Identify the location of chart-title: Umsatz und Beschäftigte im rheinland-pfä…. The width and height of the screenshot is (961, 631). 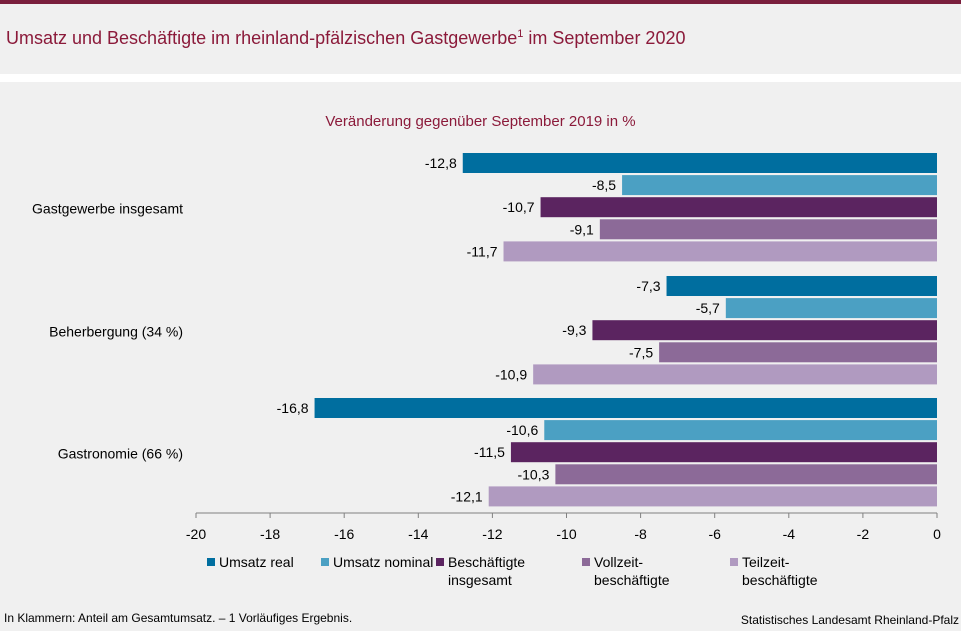
(345, 38).